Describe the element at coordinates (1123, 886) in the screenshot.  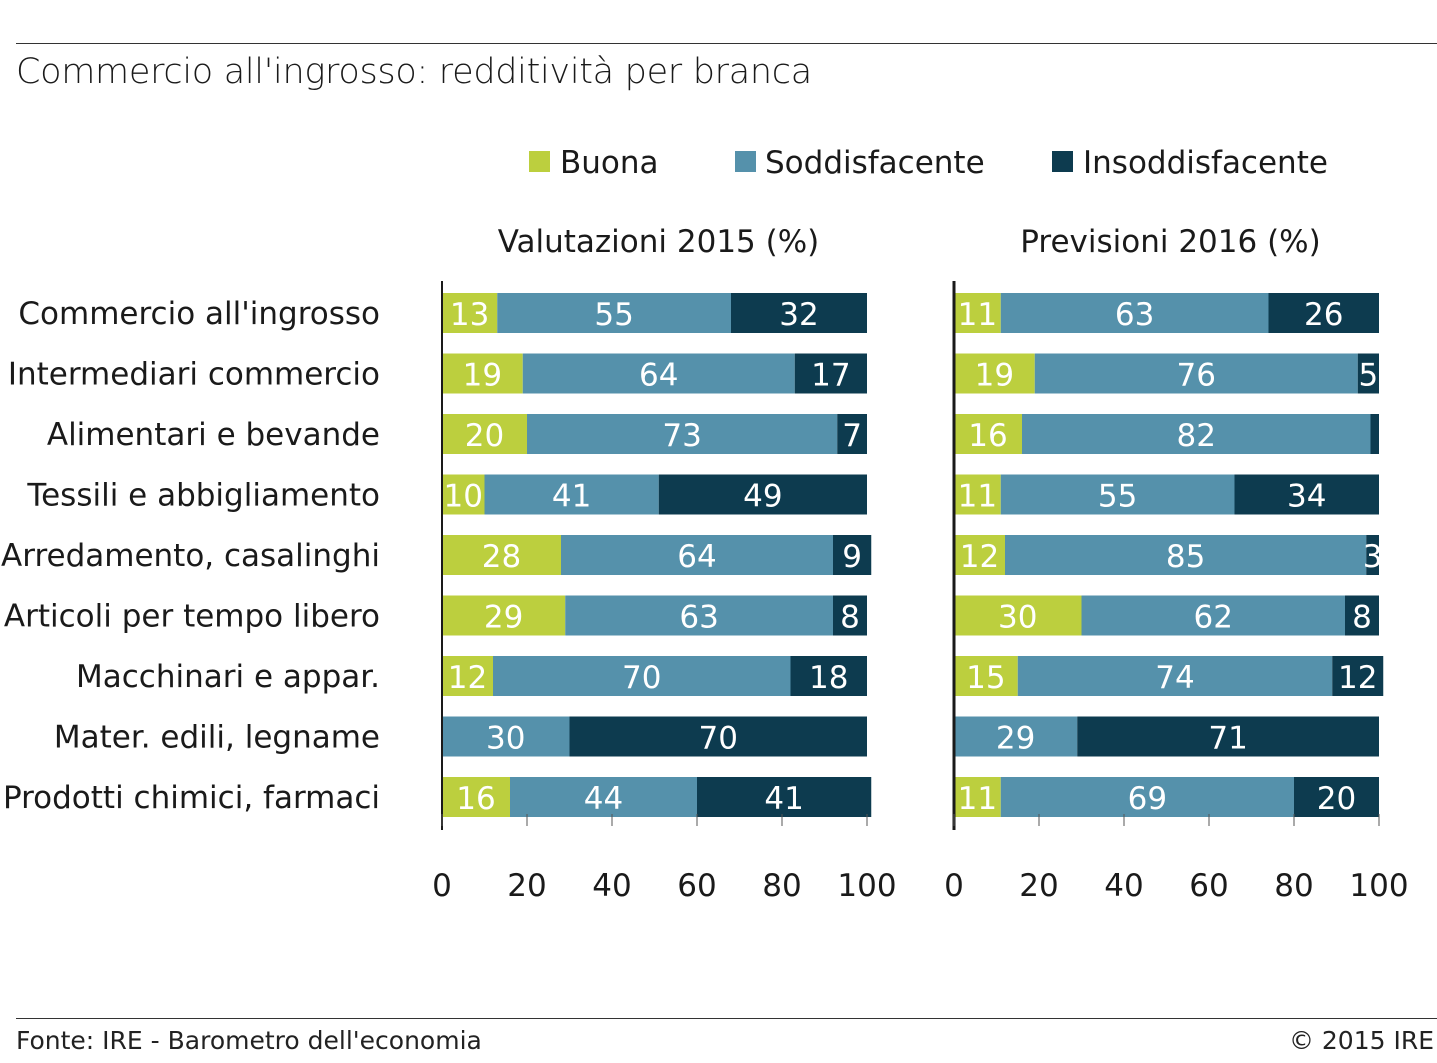
I see `tick-label-previsioni-2016-40: 40` at that location.